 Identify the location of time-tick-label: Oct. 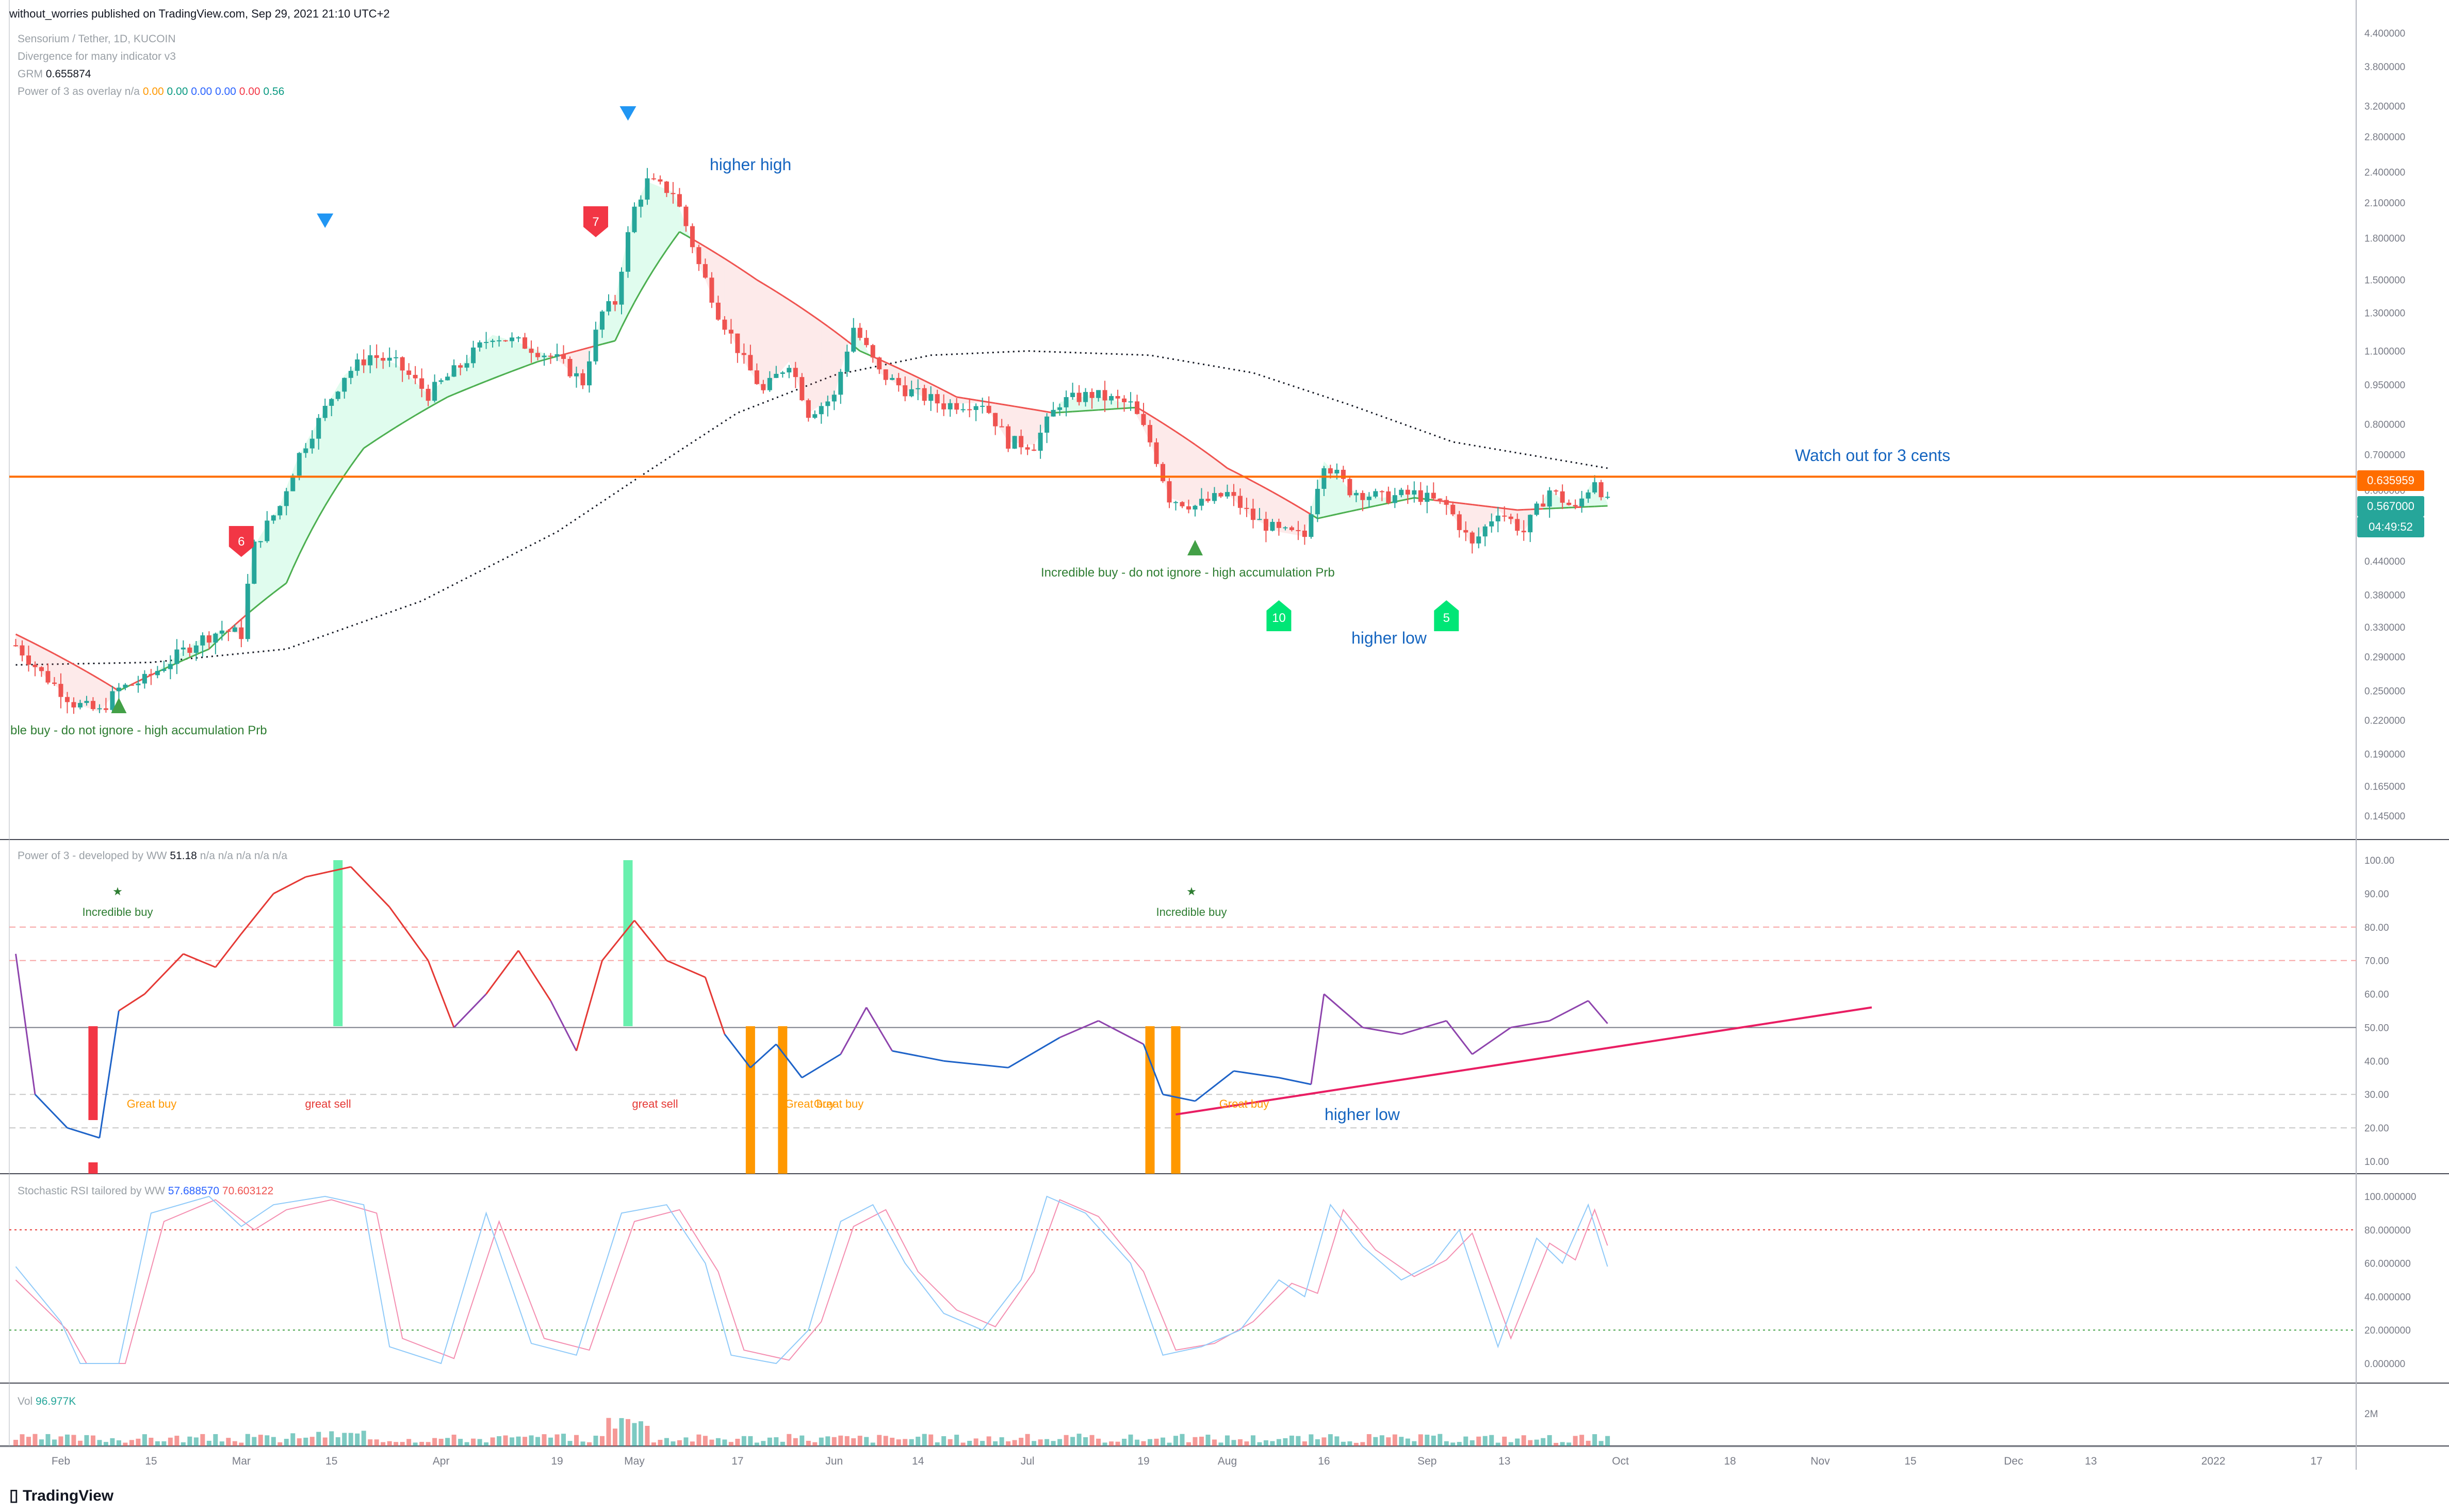
(1621, 1461).